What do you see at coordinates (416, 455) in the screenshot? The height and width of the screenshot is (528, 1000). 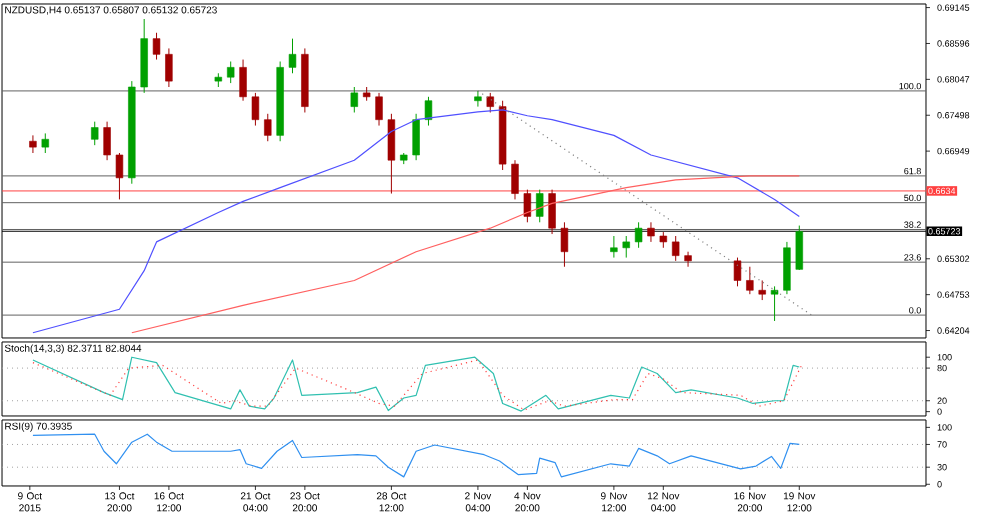 I see `line-series` at bounding box center [416, 455].